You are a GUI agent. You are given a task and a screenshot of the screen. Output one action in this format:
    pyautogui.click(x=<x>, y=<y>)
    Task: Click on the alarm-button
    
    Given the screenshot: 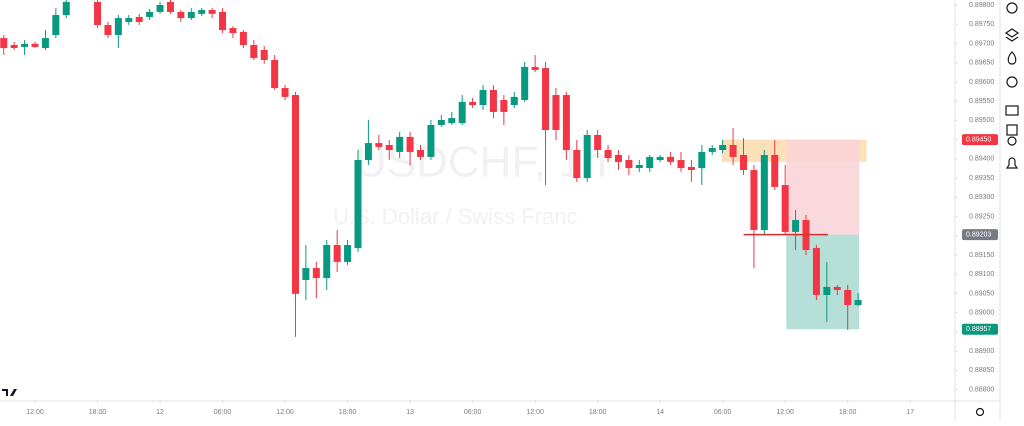 What is the action you would take?
    pyautogui.click(x=1012, y=8)
    